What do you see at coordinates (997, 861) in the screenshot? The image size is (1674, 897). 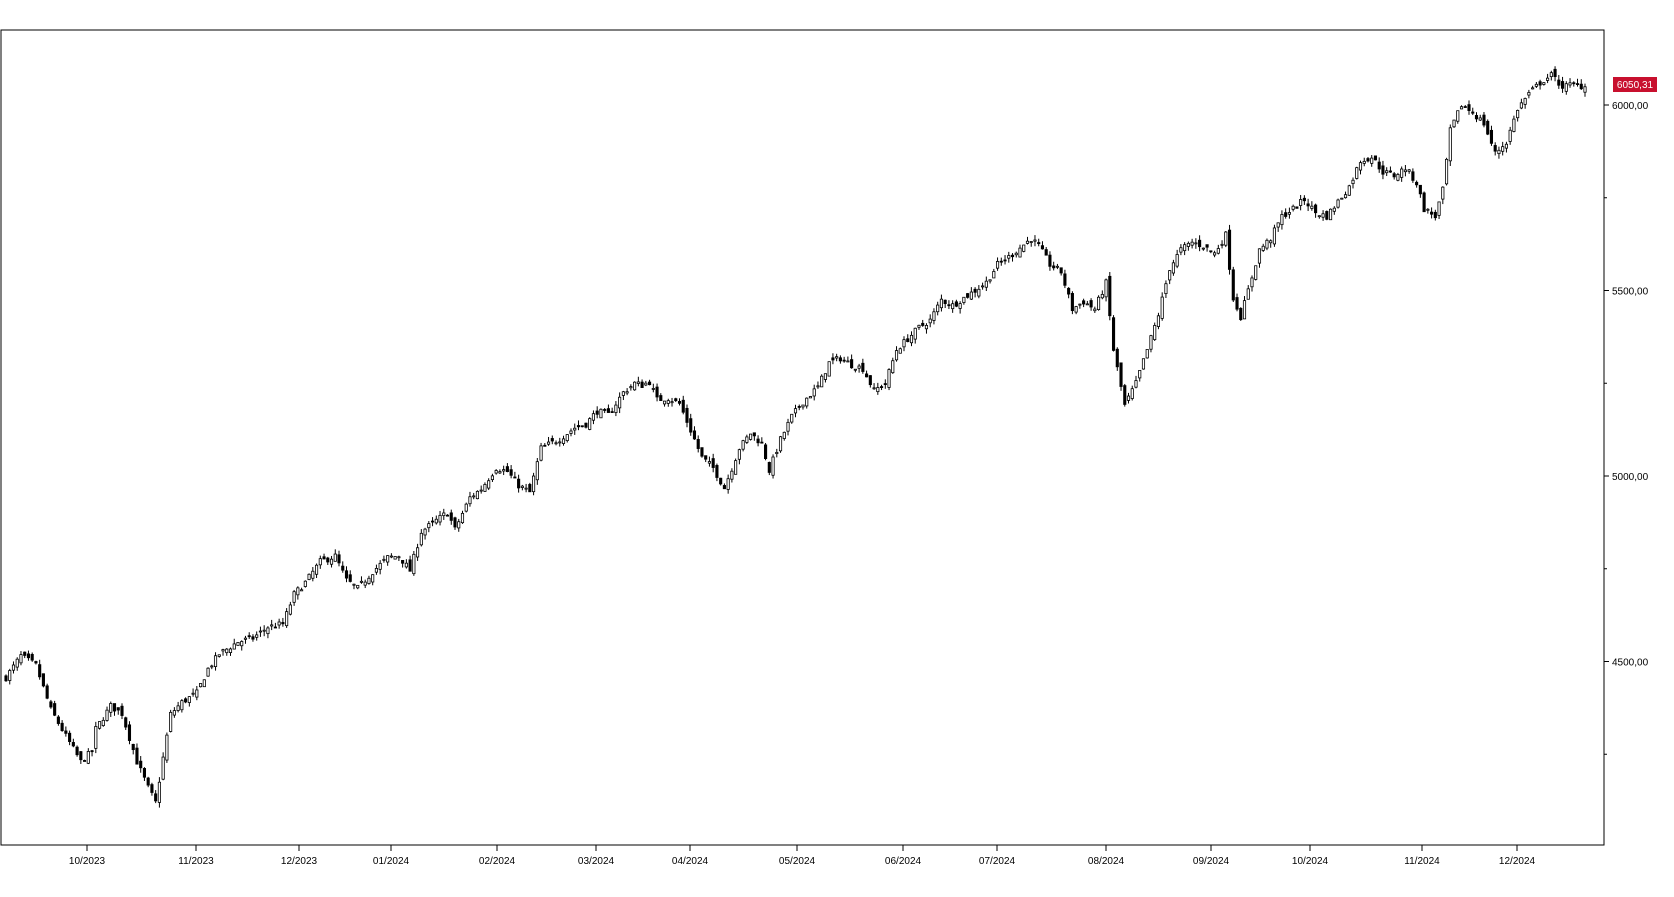 I see `x-tick-label: 07/2024` at bounding box center [997, 861].